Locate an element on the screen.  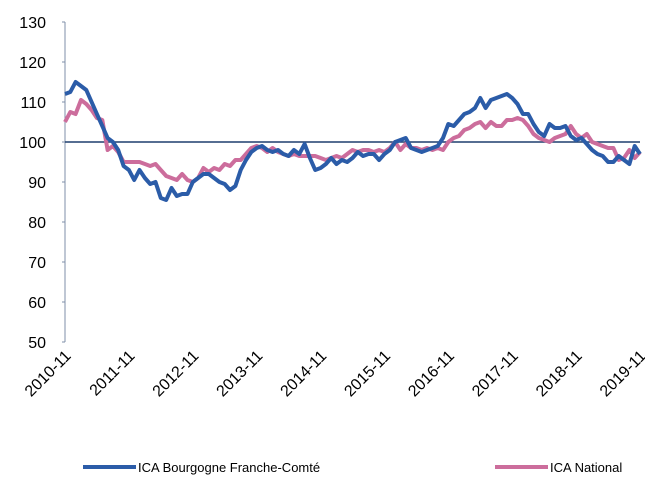
x-tick-label: 2016-11 is located at coordinates (431, 374).